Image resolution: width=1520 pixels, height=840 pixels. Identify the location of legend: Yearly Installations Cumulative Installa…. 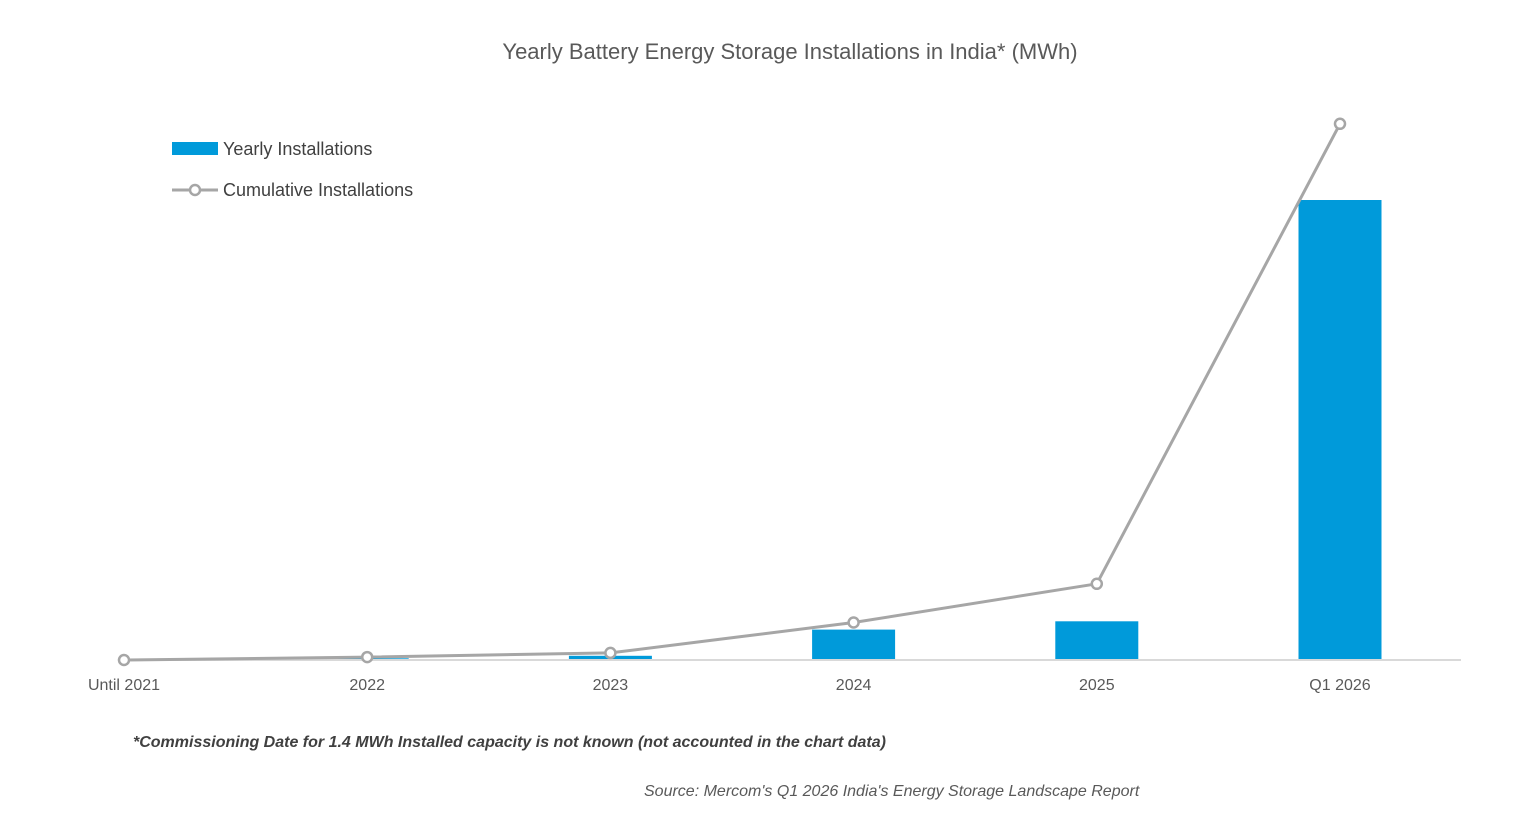
(292, 169).